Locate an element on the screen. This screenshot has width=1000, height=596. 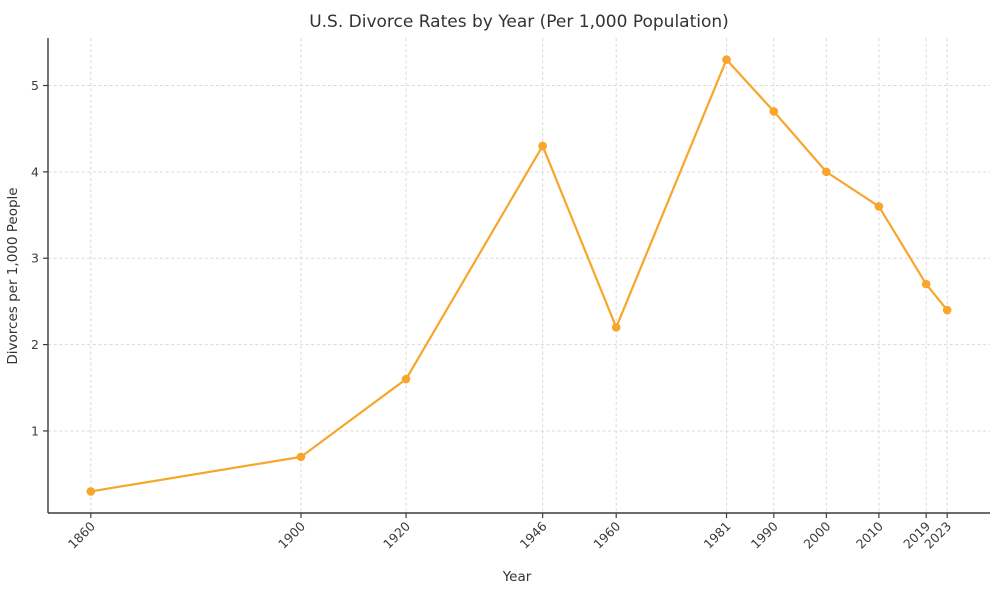
x-tick-label: 1920 is located at coordinates (396, 534).